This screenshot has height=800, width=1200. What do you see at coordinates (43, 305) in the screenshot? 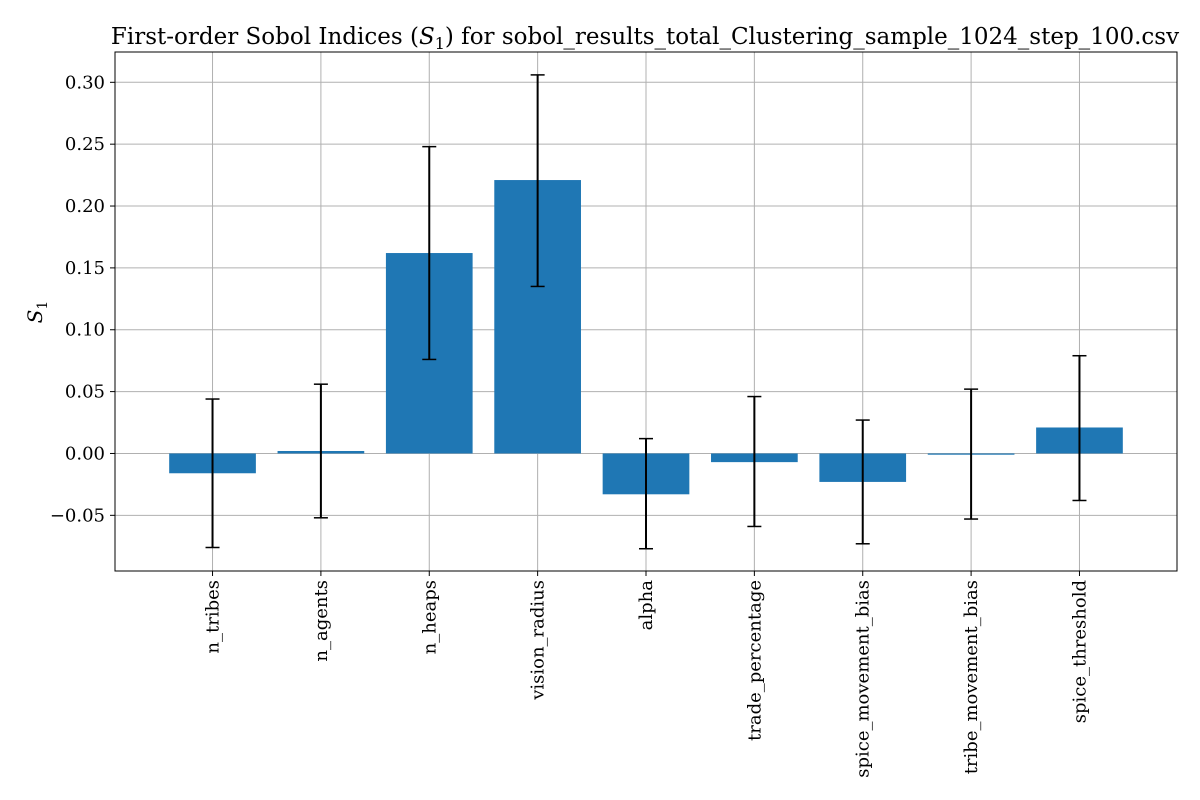
I see `ylabel-subscript: 1` at bounding box center [43, 305].